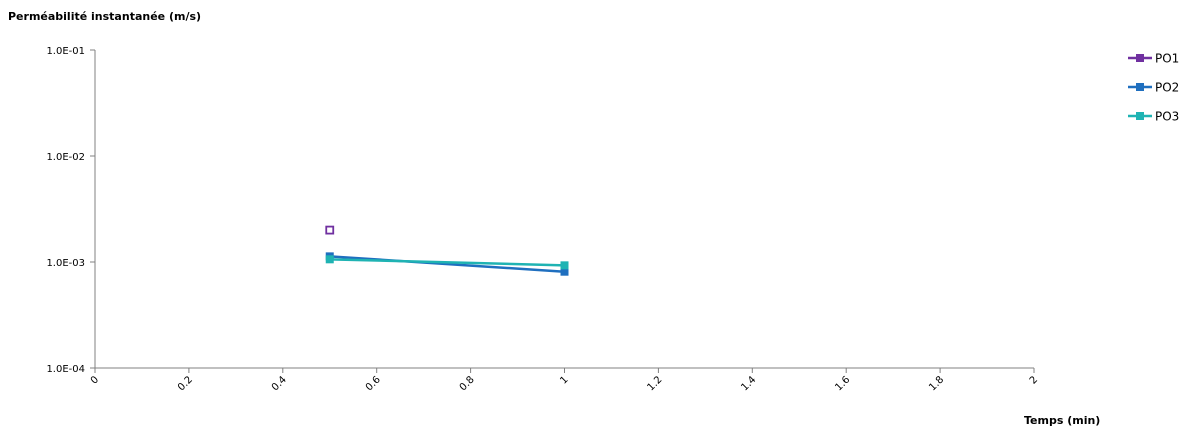 This screenshot has width=1204, height=436. Describe the element at coordinates (1140, 116) in the screenshot. I see `legend-marker-po3` at that location.